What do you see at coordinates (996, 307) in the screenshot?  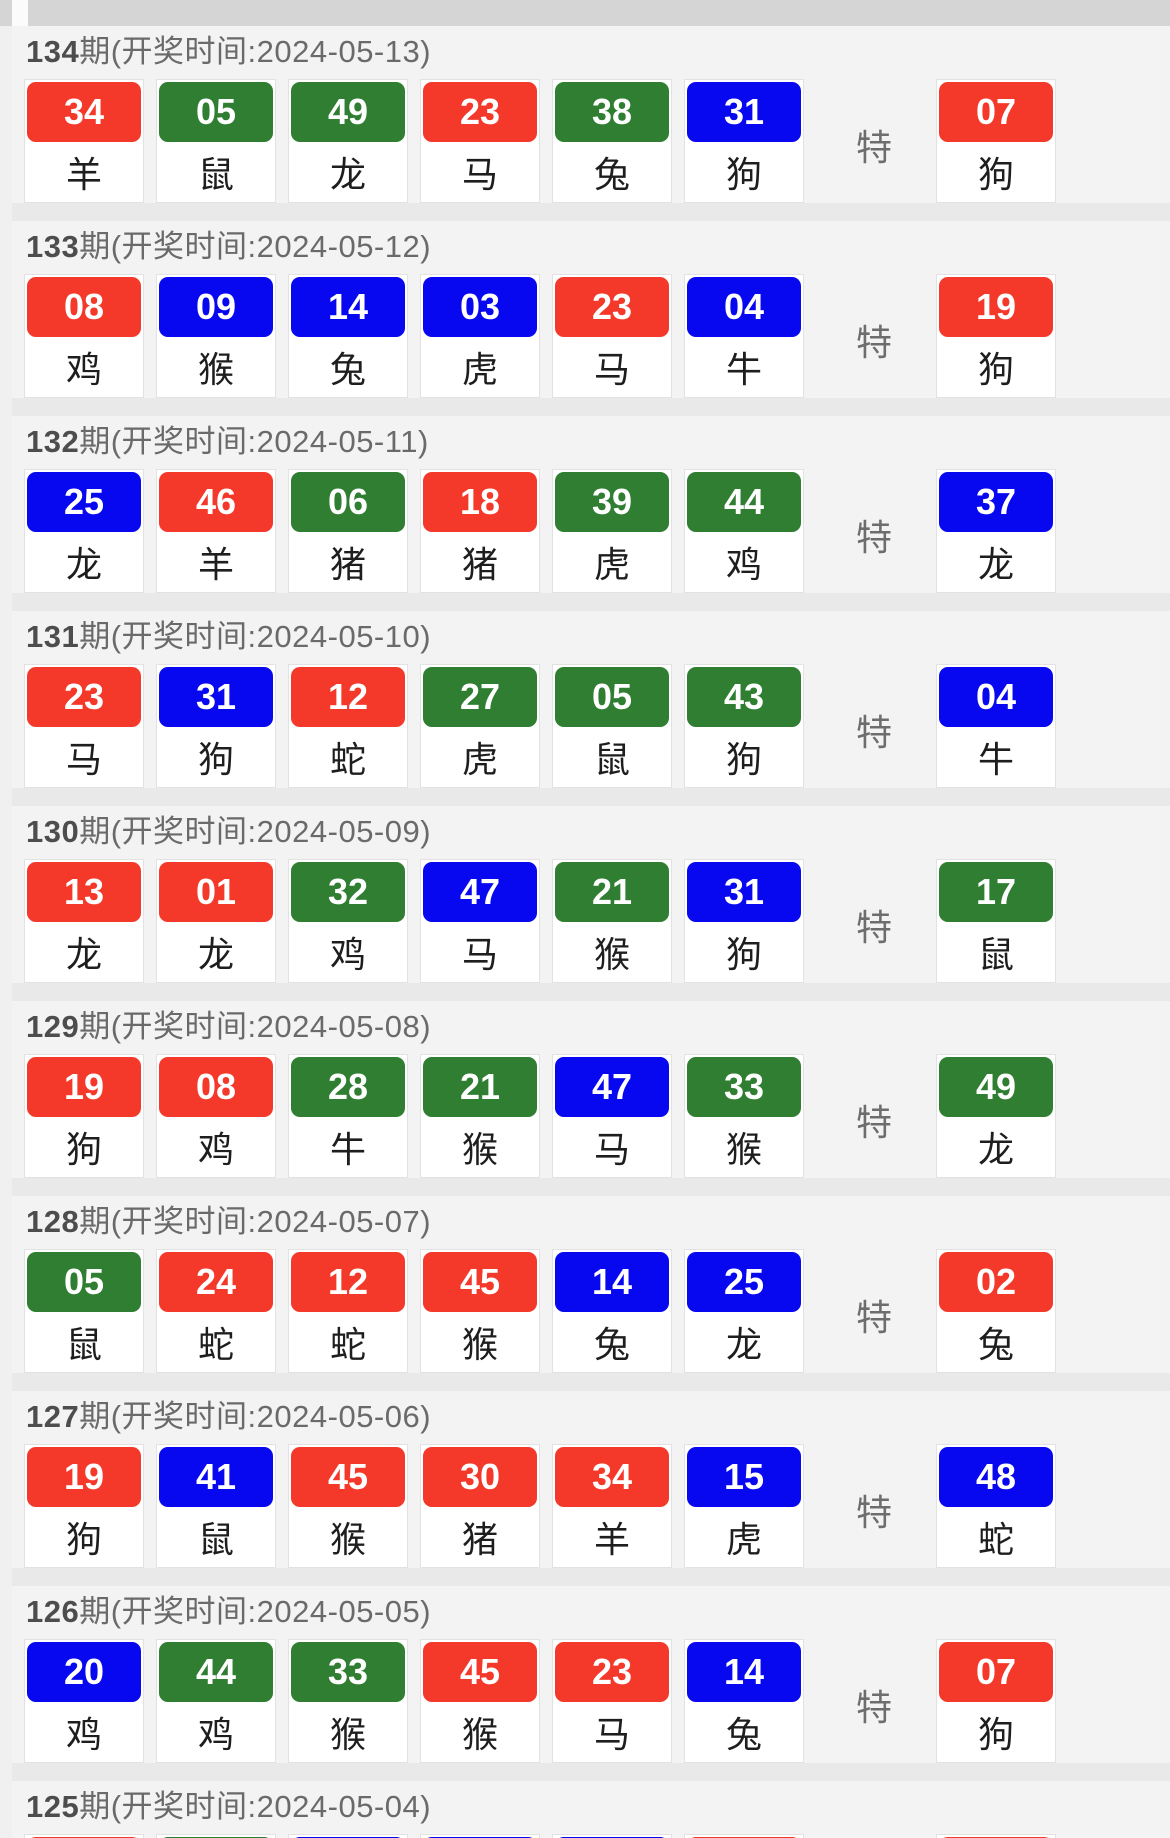 I see `special-ball-number: 19` at bounding box center [996, 307].